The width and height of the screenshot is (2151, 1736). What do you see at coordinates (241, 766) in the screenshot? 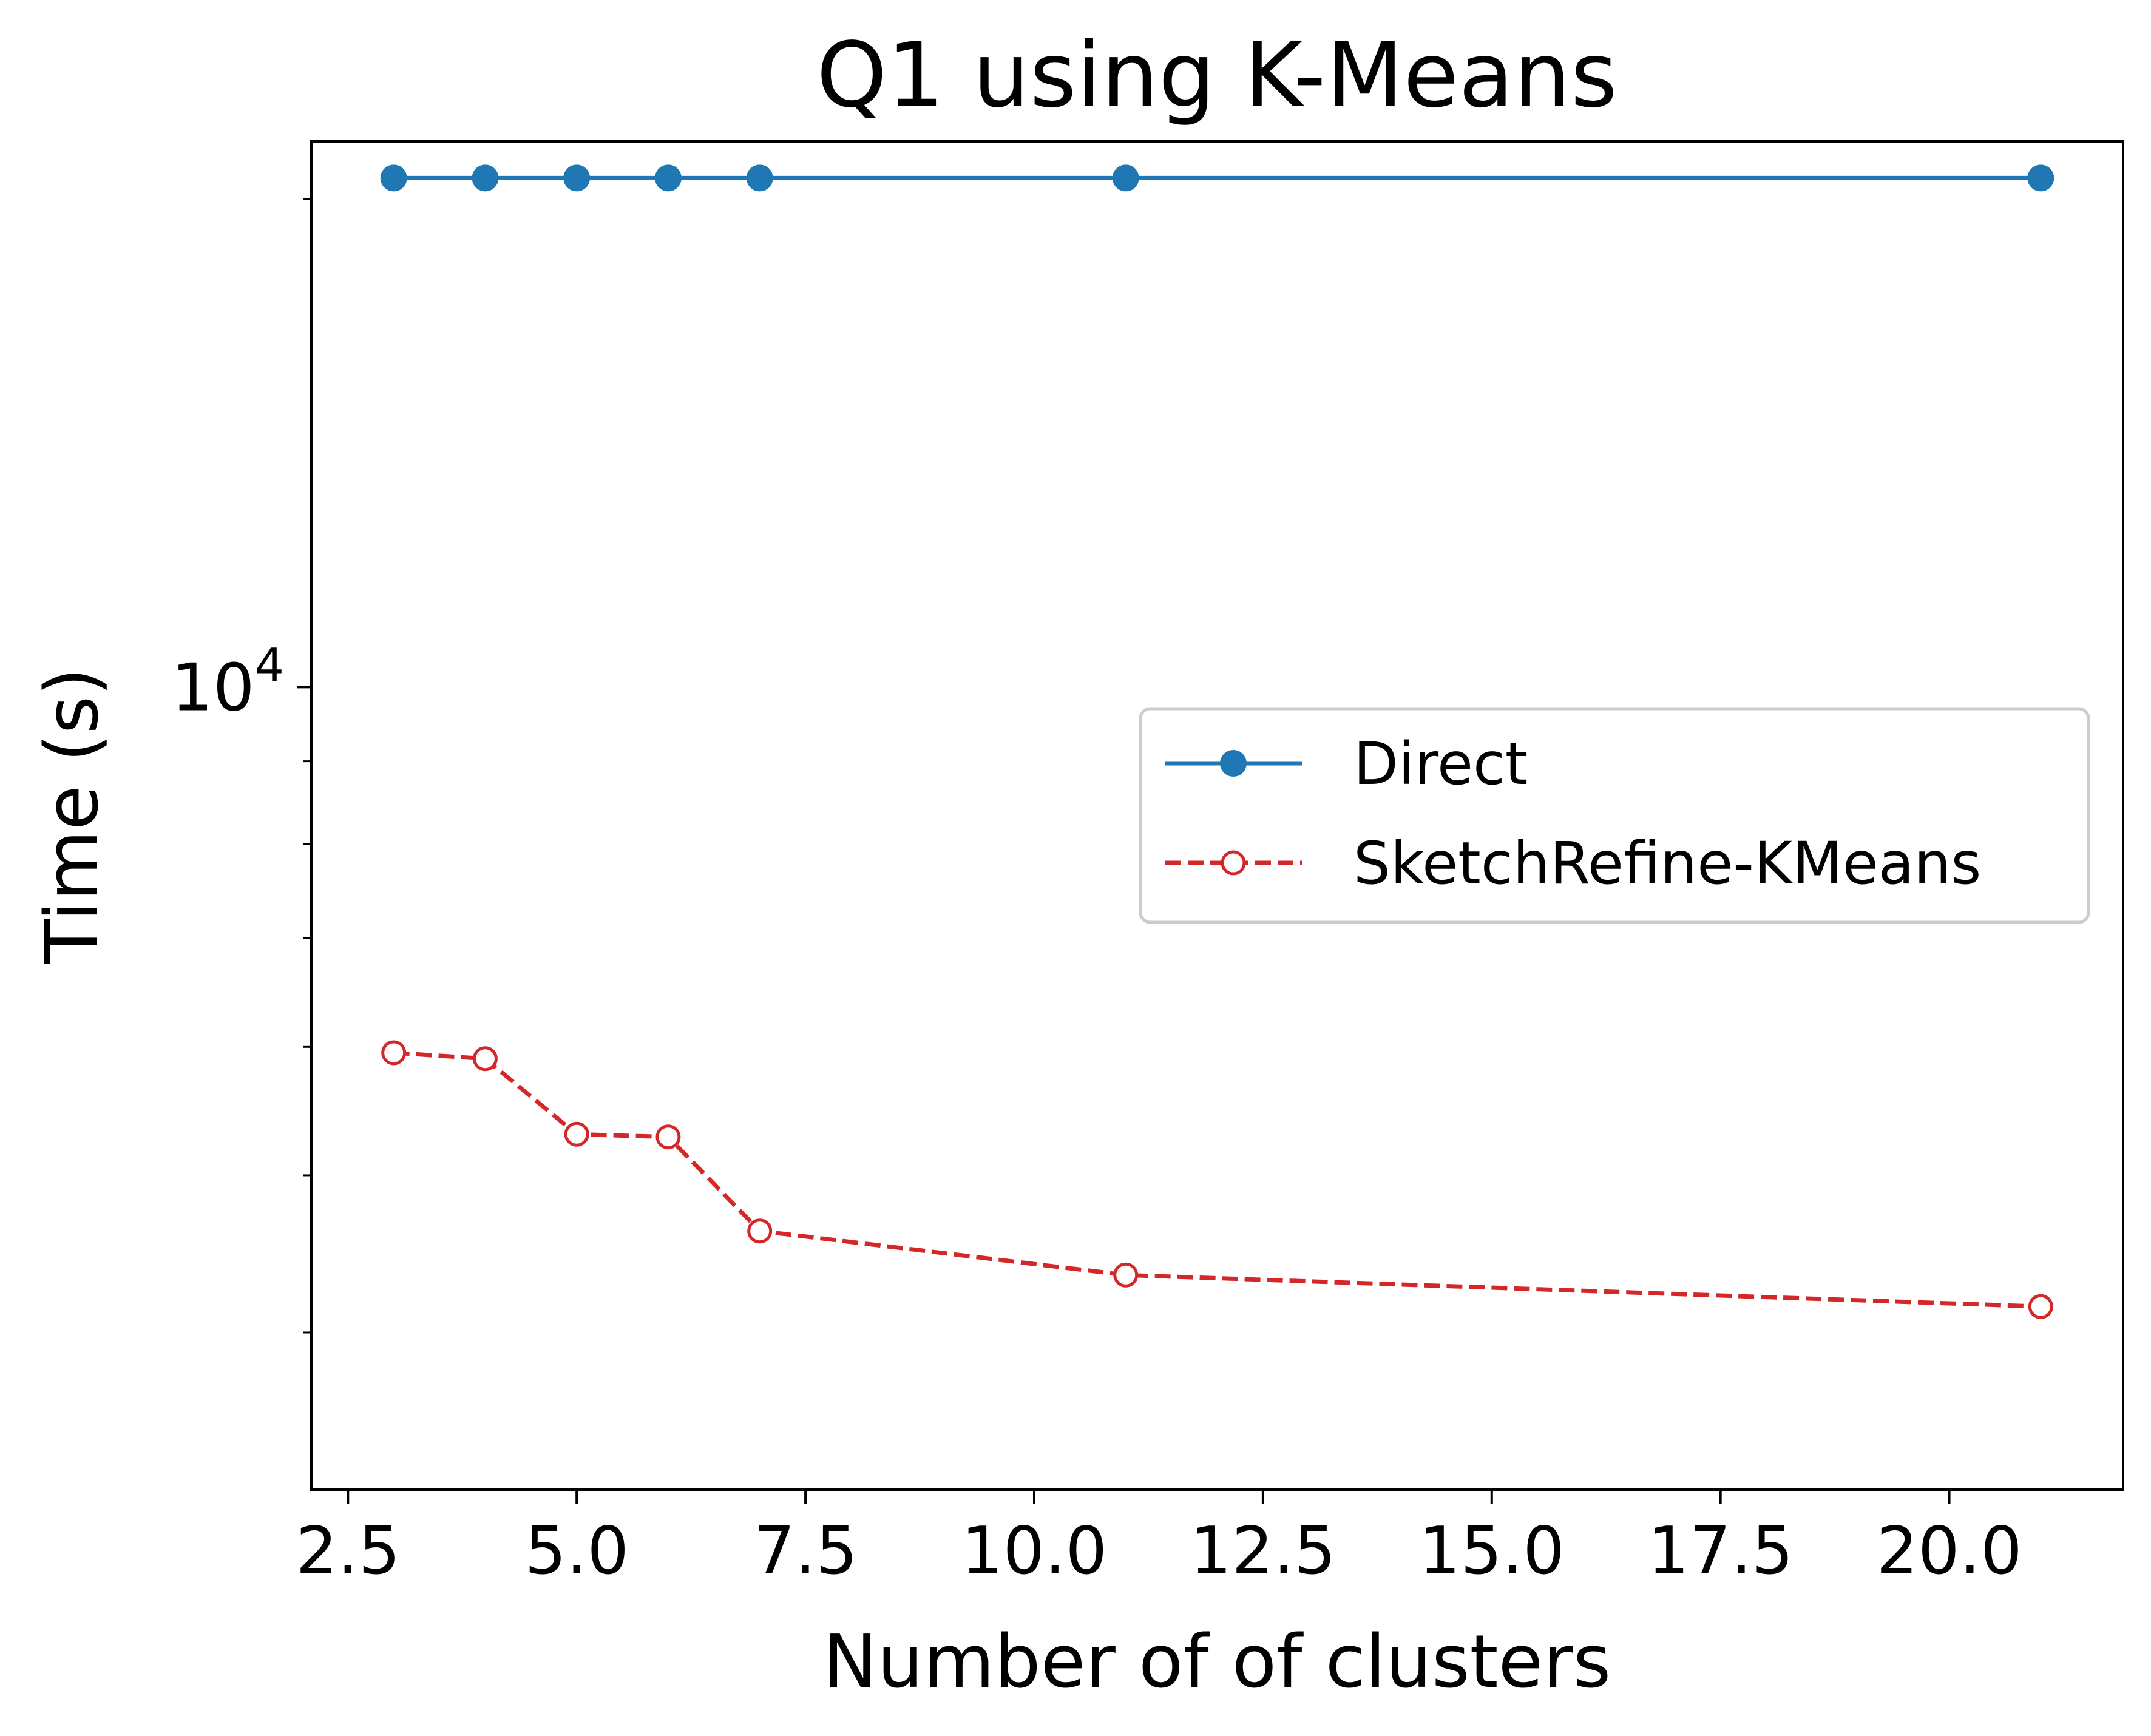
I see `y-axis: 104` at bounding box center [241, 766].